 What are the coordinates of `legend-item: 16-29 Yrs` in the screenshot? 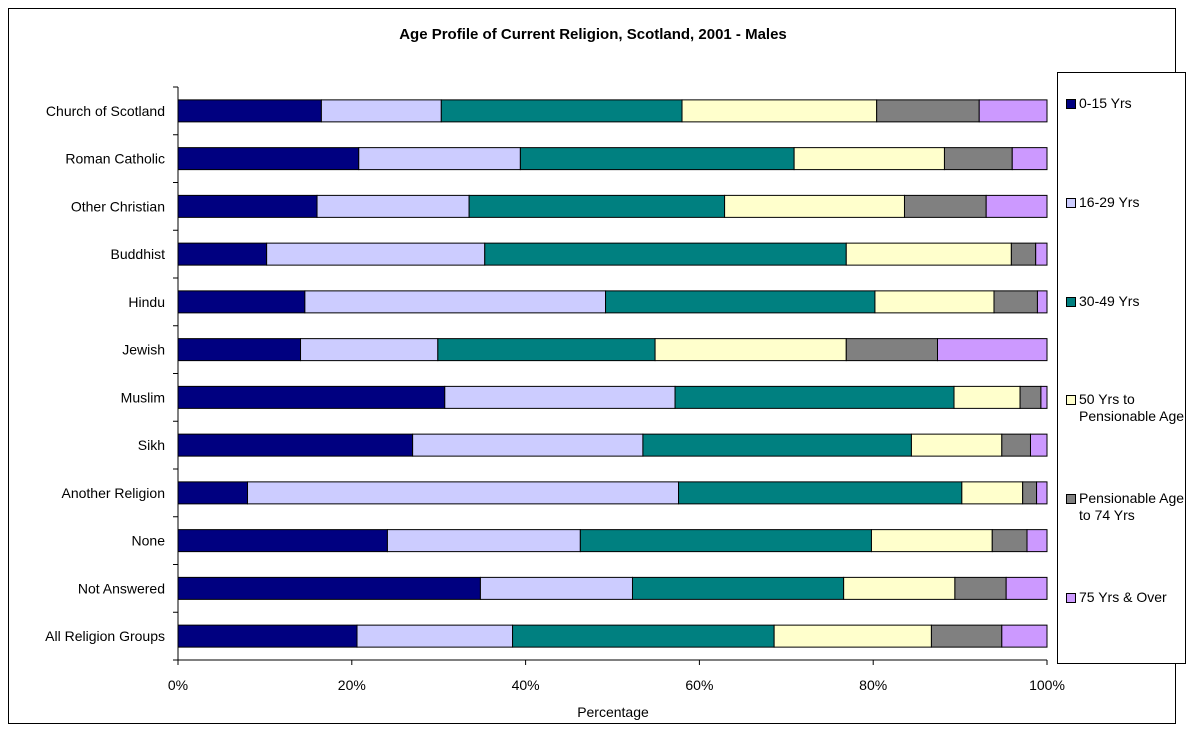 It's located at (1126, 202).